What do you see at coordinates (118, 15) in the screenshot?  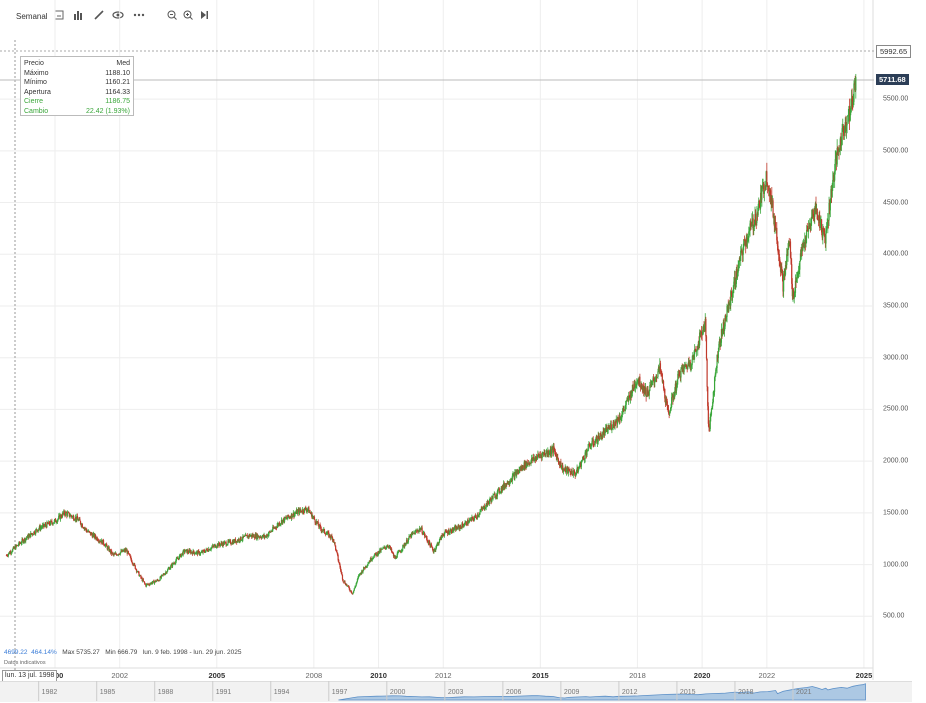 I see `eye-icon` at bounding box center [118, 15].